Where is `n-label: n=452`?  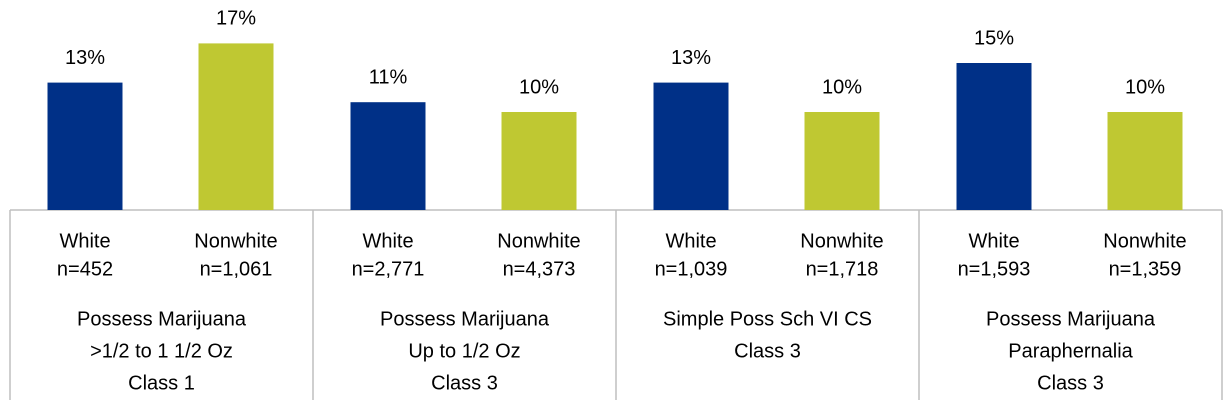
n-label: n=452 is located at coordinates (85, 269).